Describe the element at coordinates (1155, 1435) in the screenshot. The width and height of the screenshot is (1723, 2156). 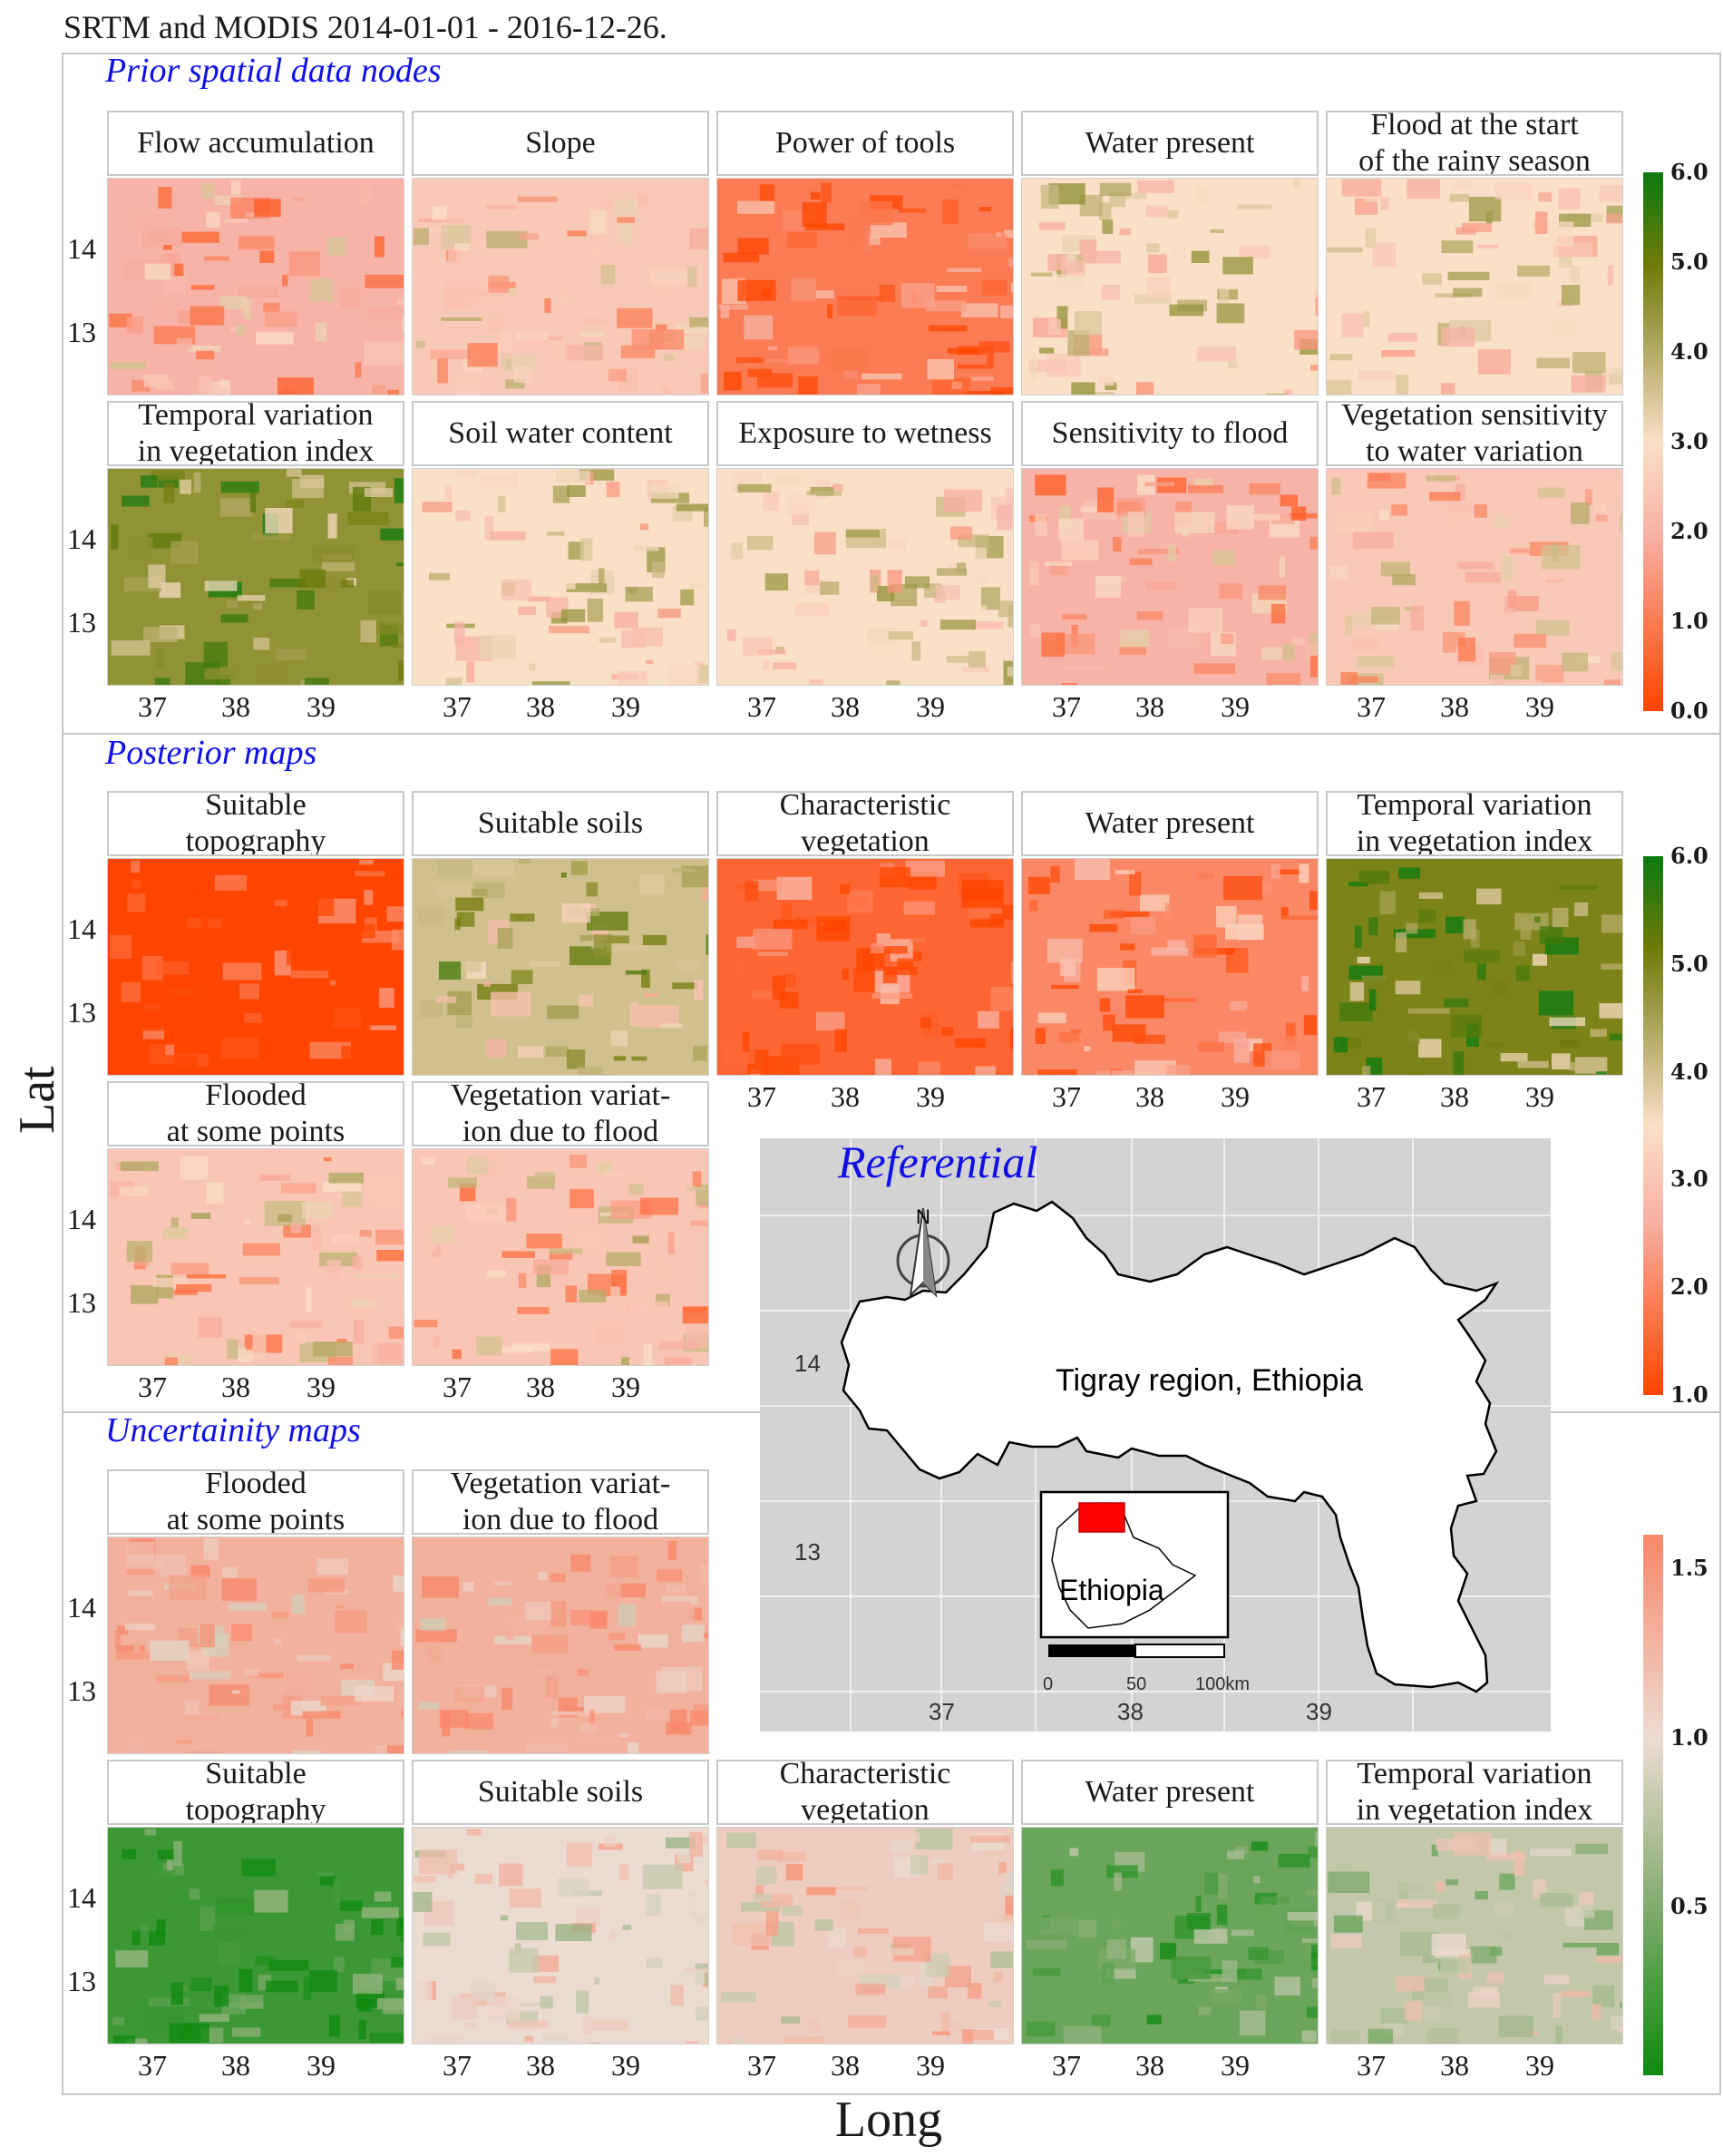
I see `referential-map: N` at that location.